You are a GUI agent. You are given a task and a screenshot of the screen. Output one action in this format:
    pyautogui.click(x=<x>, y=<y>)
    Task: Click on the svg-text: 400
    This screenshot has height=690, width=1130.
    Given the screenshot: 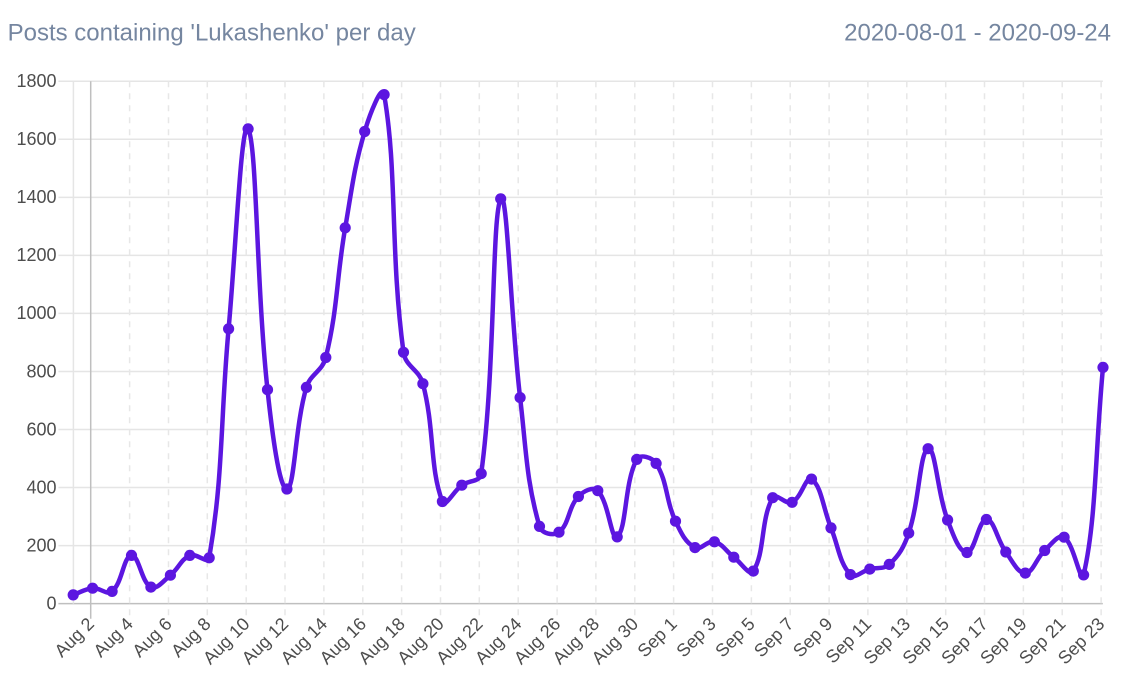 What is the action you would take?
    pyautogui.click(x=41, y=487)
    